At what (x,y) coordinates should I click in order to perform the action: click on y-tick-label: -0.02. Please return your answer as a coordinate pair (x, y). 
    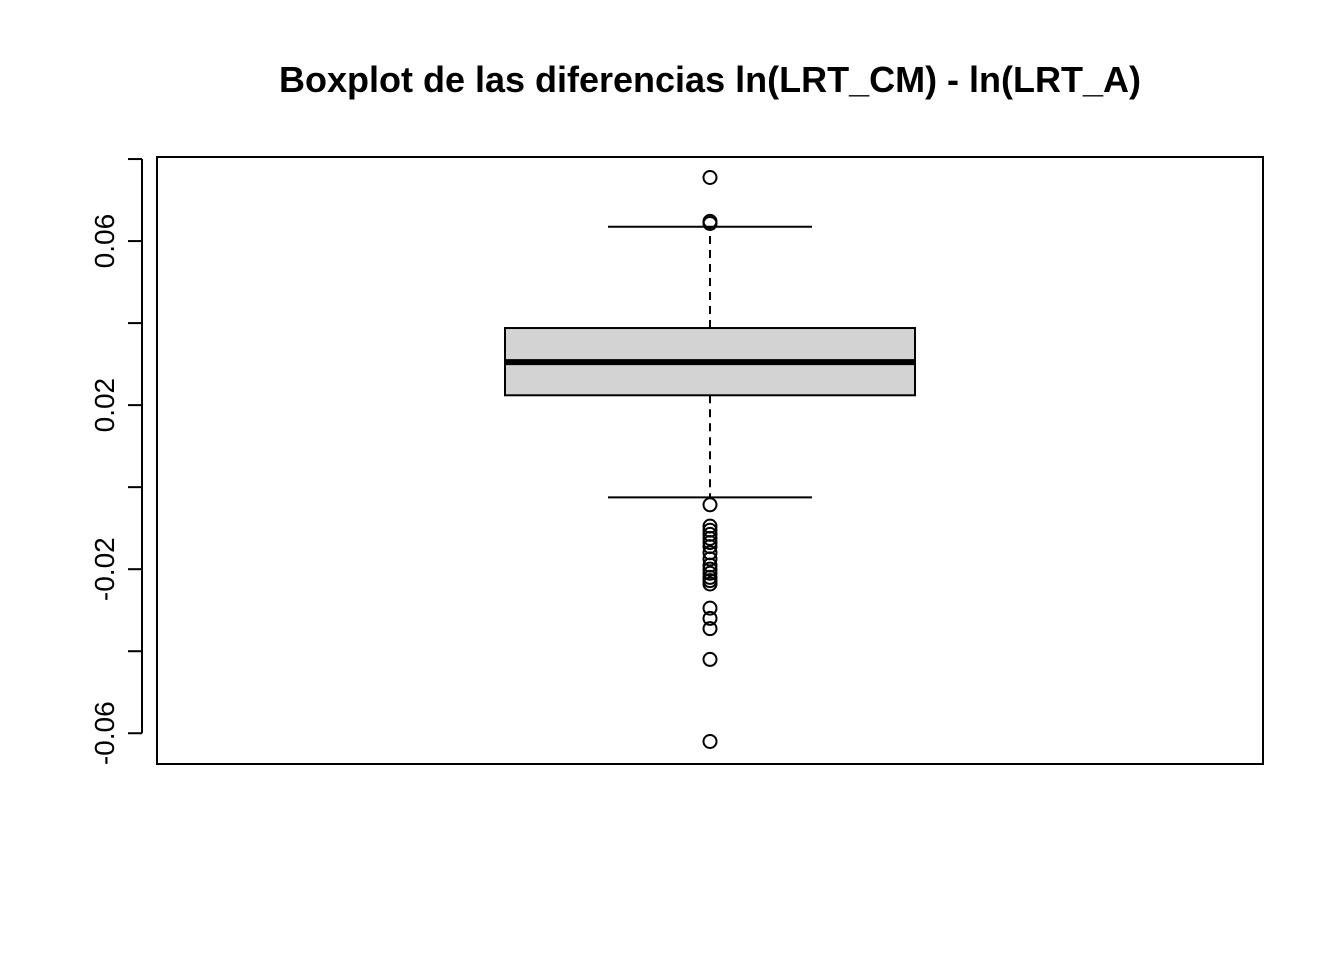
    Looking at the image, I should click on (104, 569).